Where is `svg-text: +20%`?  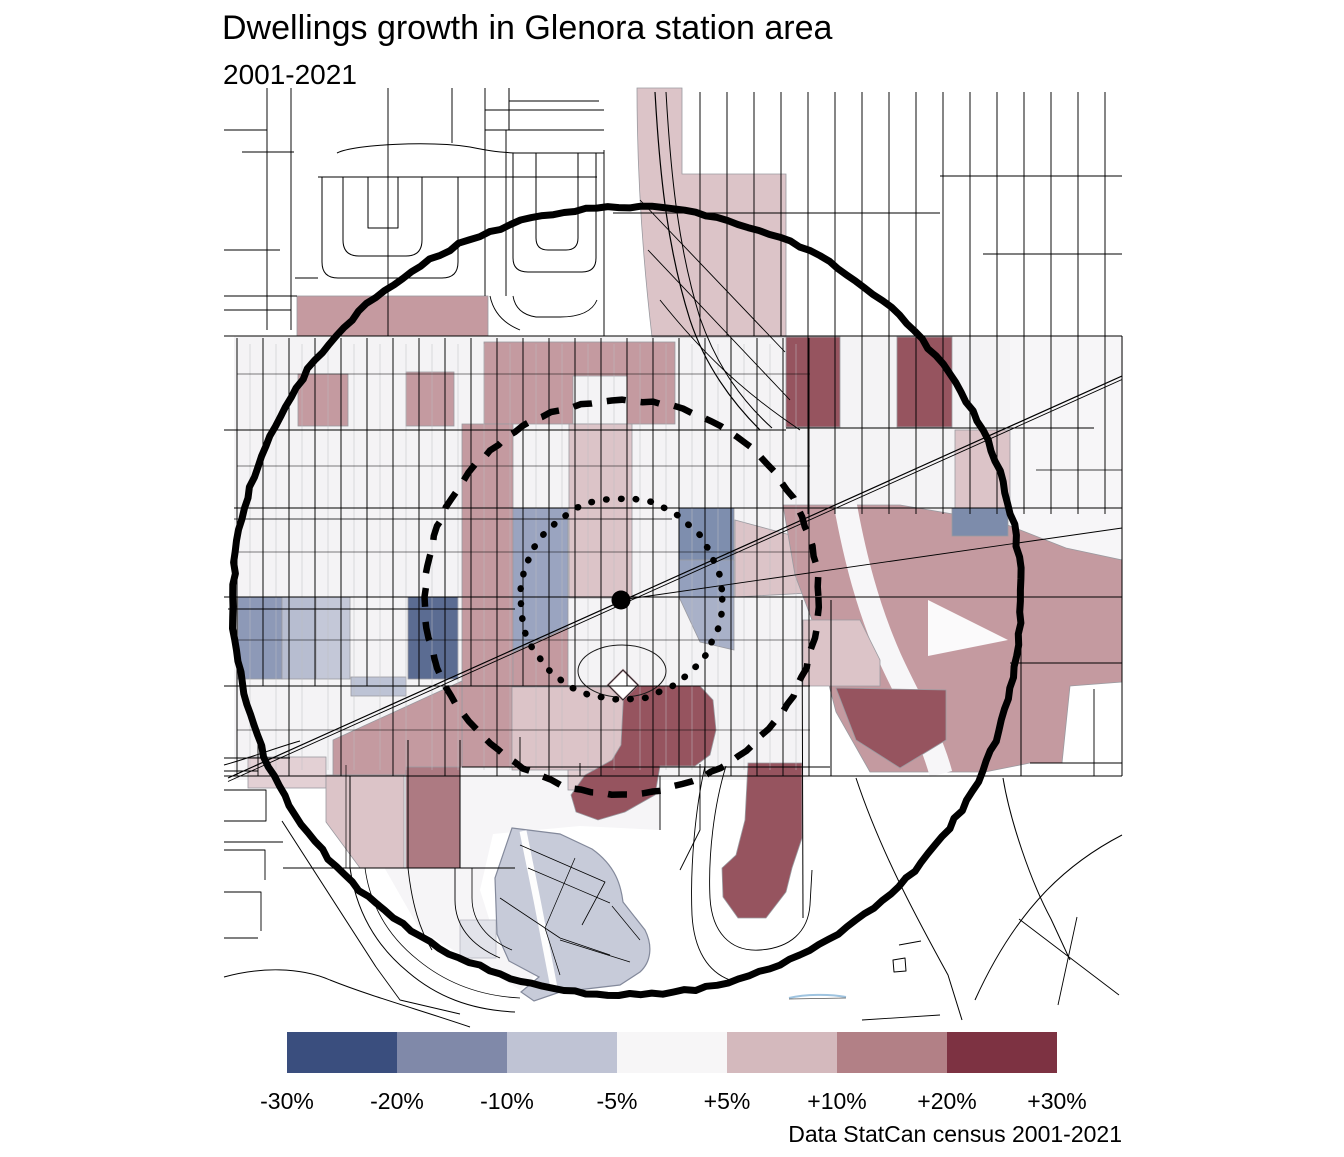 svg-text: +20% is located at coordinates (946, 1101).